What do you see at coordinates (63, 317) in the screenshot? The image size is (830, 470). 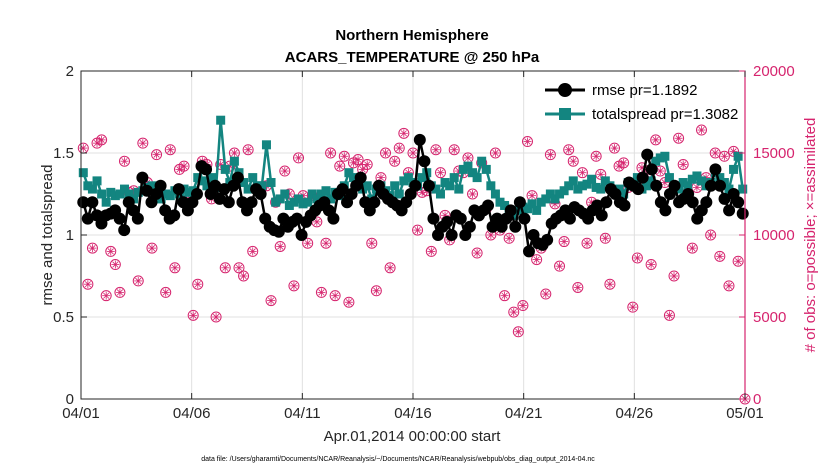 I see `y-left-tick-label: 0.5` at bounding box center [63, 317].